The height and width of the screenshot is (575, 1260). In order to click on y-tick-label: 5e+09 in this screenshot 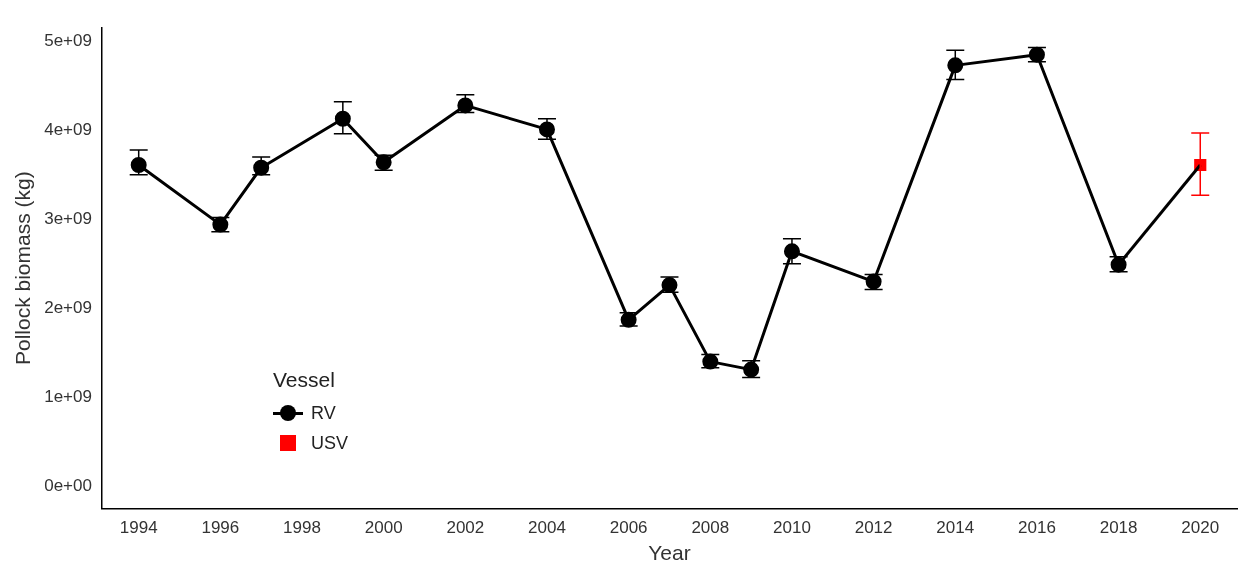, I will do `click(68, 41)`.